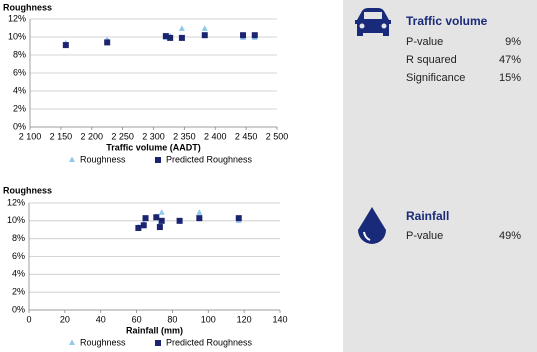  What do you see at coordinates (154, 330) in the screenshot?
I see `x-axis-label: Rainfall (mm)` at bounding box center [154, 330].